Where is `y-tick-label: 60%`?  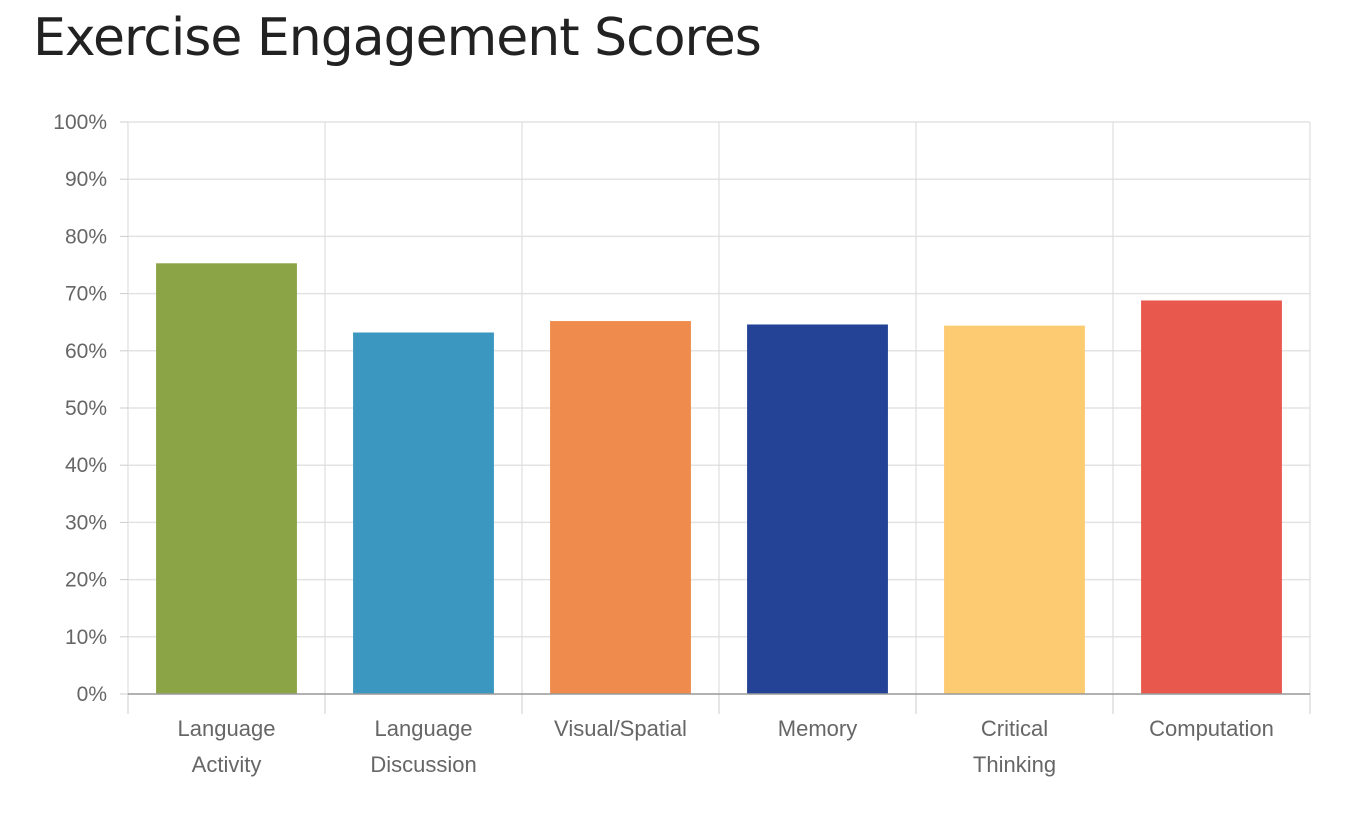
y-tick-label: 60% is located at coordinates (86, 351).